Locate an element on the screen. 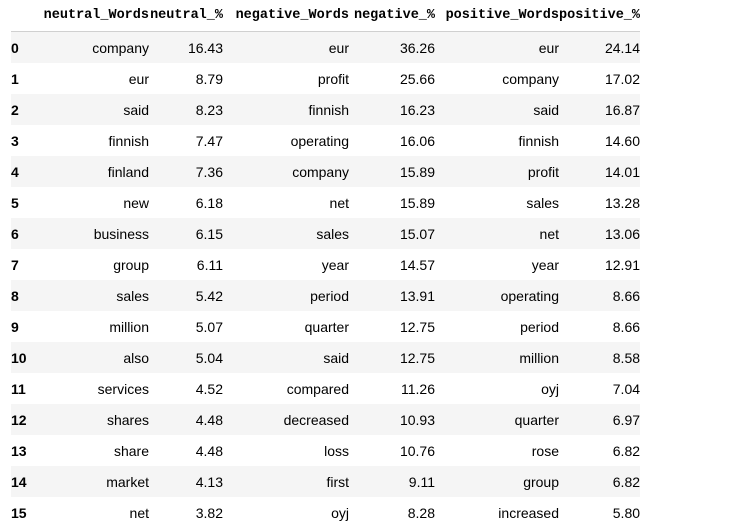 This screenshot has width=742, height=529. column-header-positive-pct: positive_% is located at coordinates (600, 16).